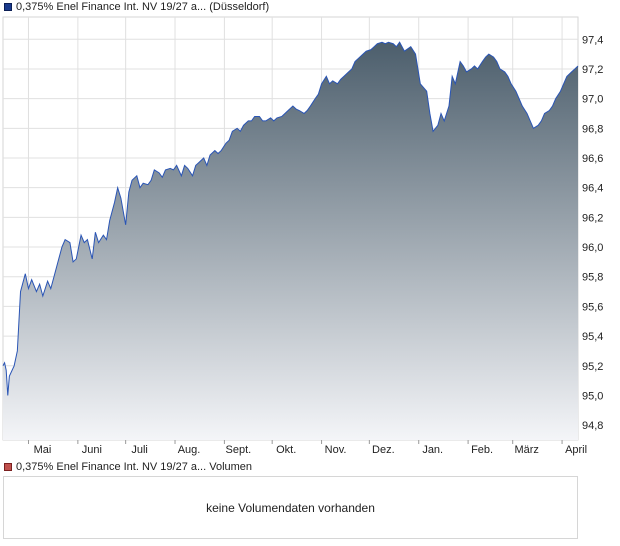 The width and height of the screenshot is (620, 546). Describe the element at coordinates (8, 7) in the screenshot. I see `price-legend-swatch` at that location.